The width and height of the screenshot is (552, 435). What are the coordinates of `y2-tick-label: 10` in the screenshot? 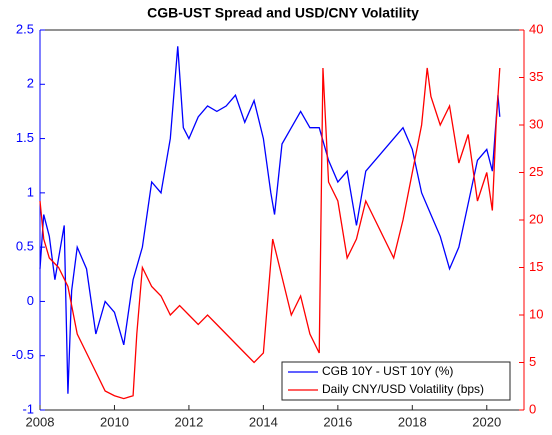 It's located at (536, 313).